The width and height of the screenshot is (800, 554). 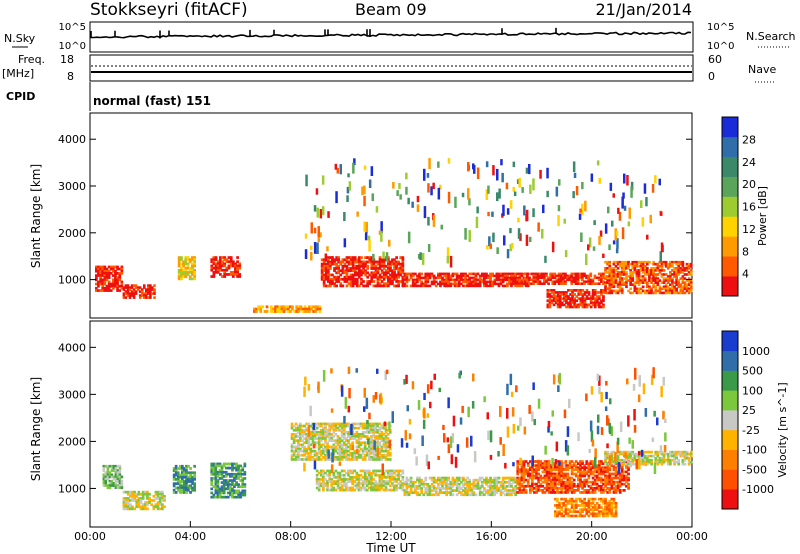 What do you see at coordinates (711, 76) in the screenshot?
I see `nave-tick-bottom: 0` at bounding box center [711, 76].